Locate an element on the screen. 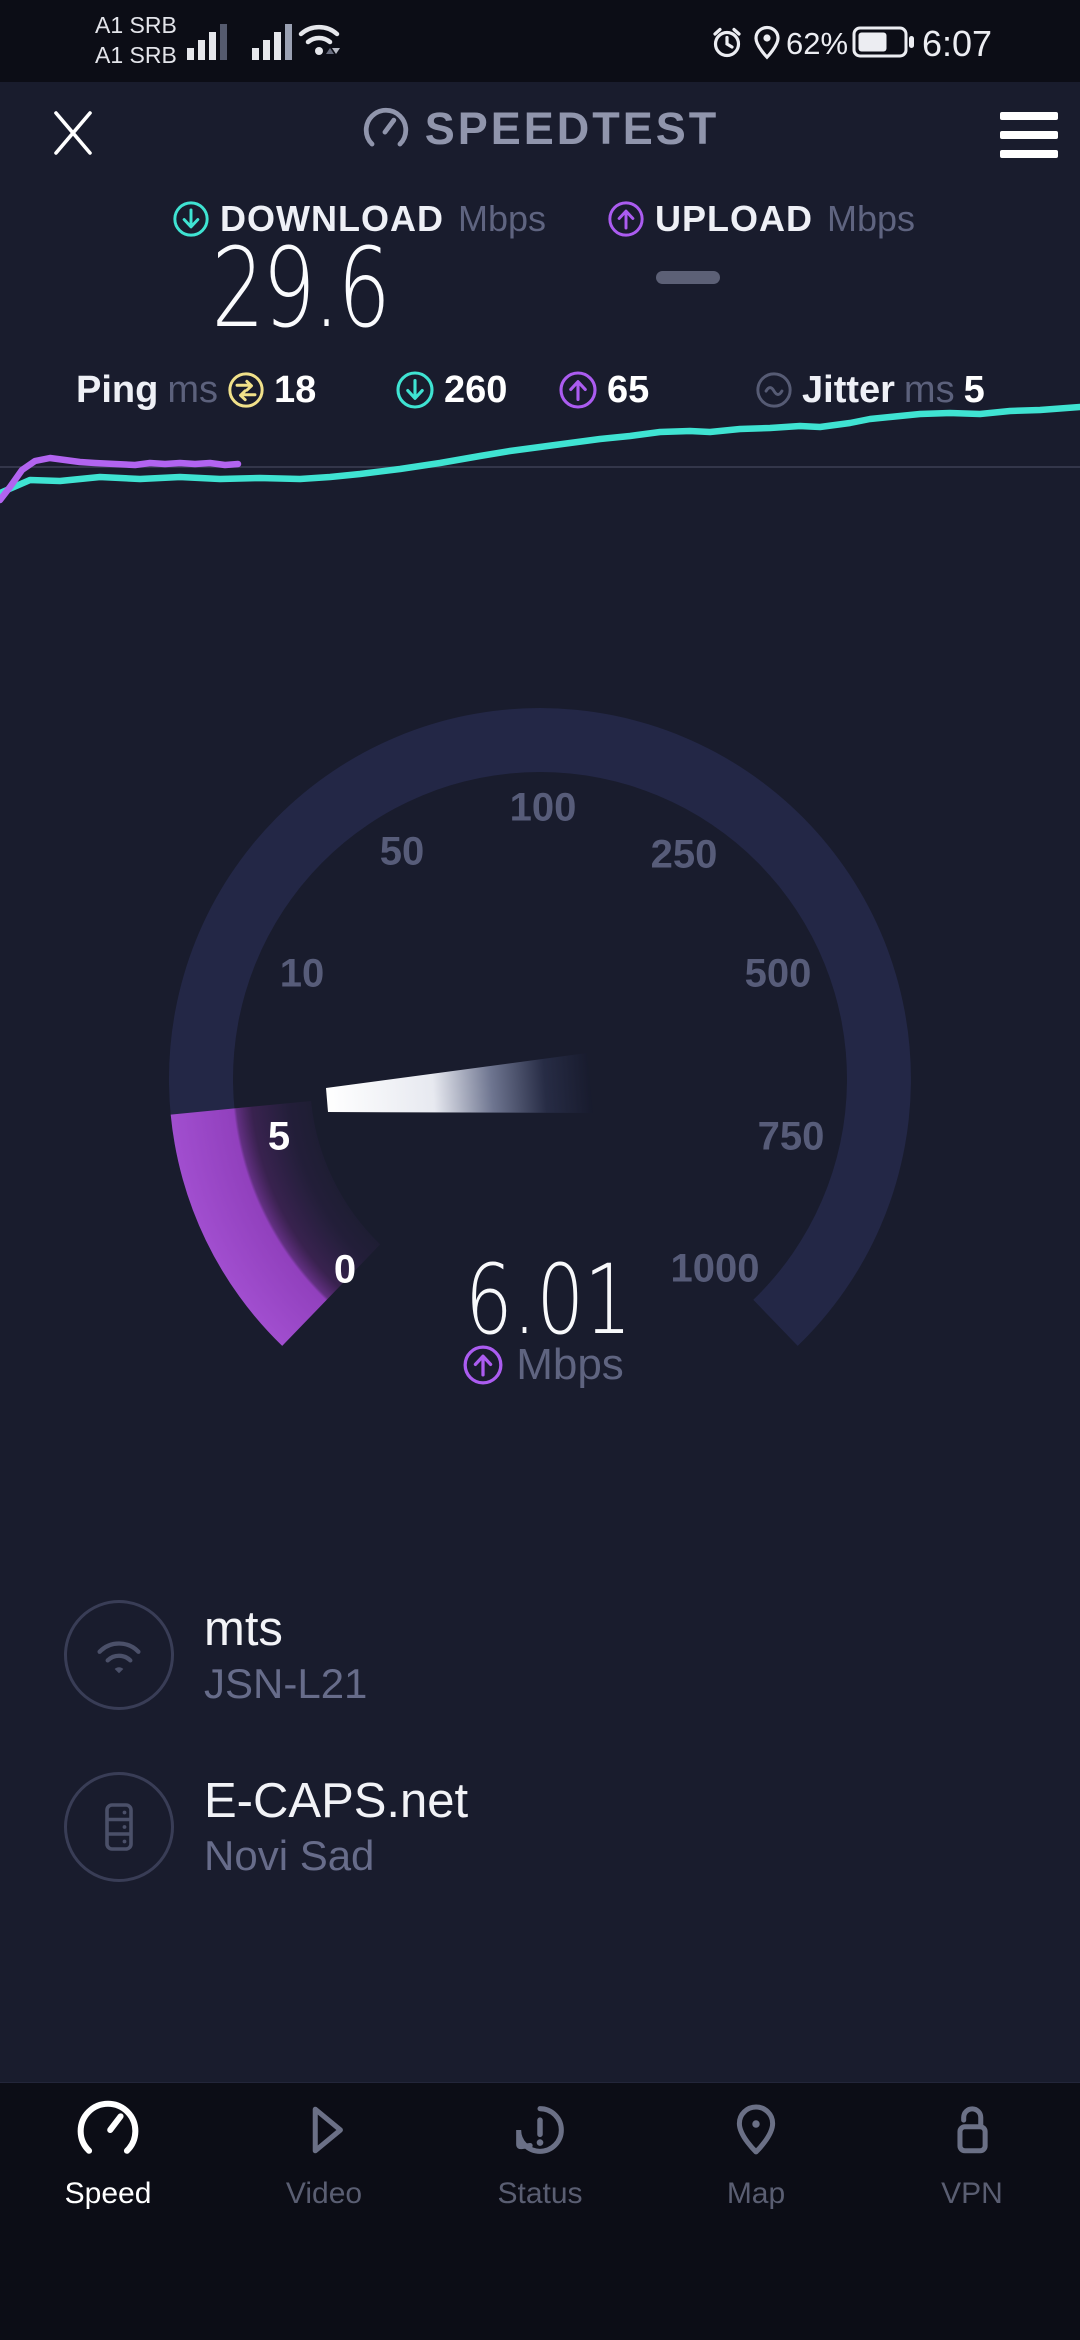  nav-label-speed: Speed is located at coordinates (108, 2193).